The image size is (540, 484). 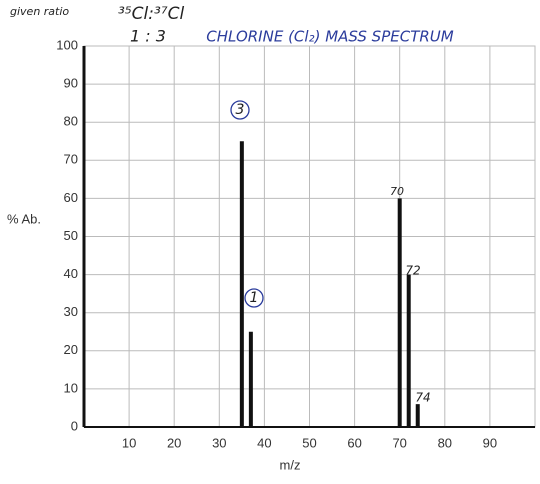 I want to click on y-tick-label: 90, so click(x=71, y=83).